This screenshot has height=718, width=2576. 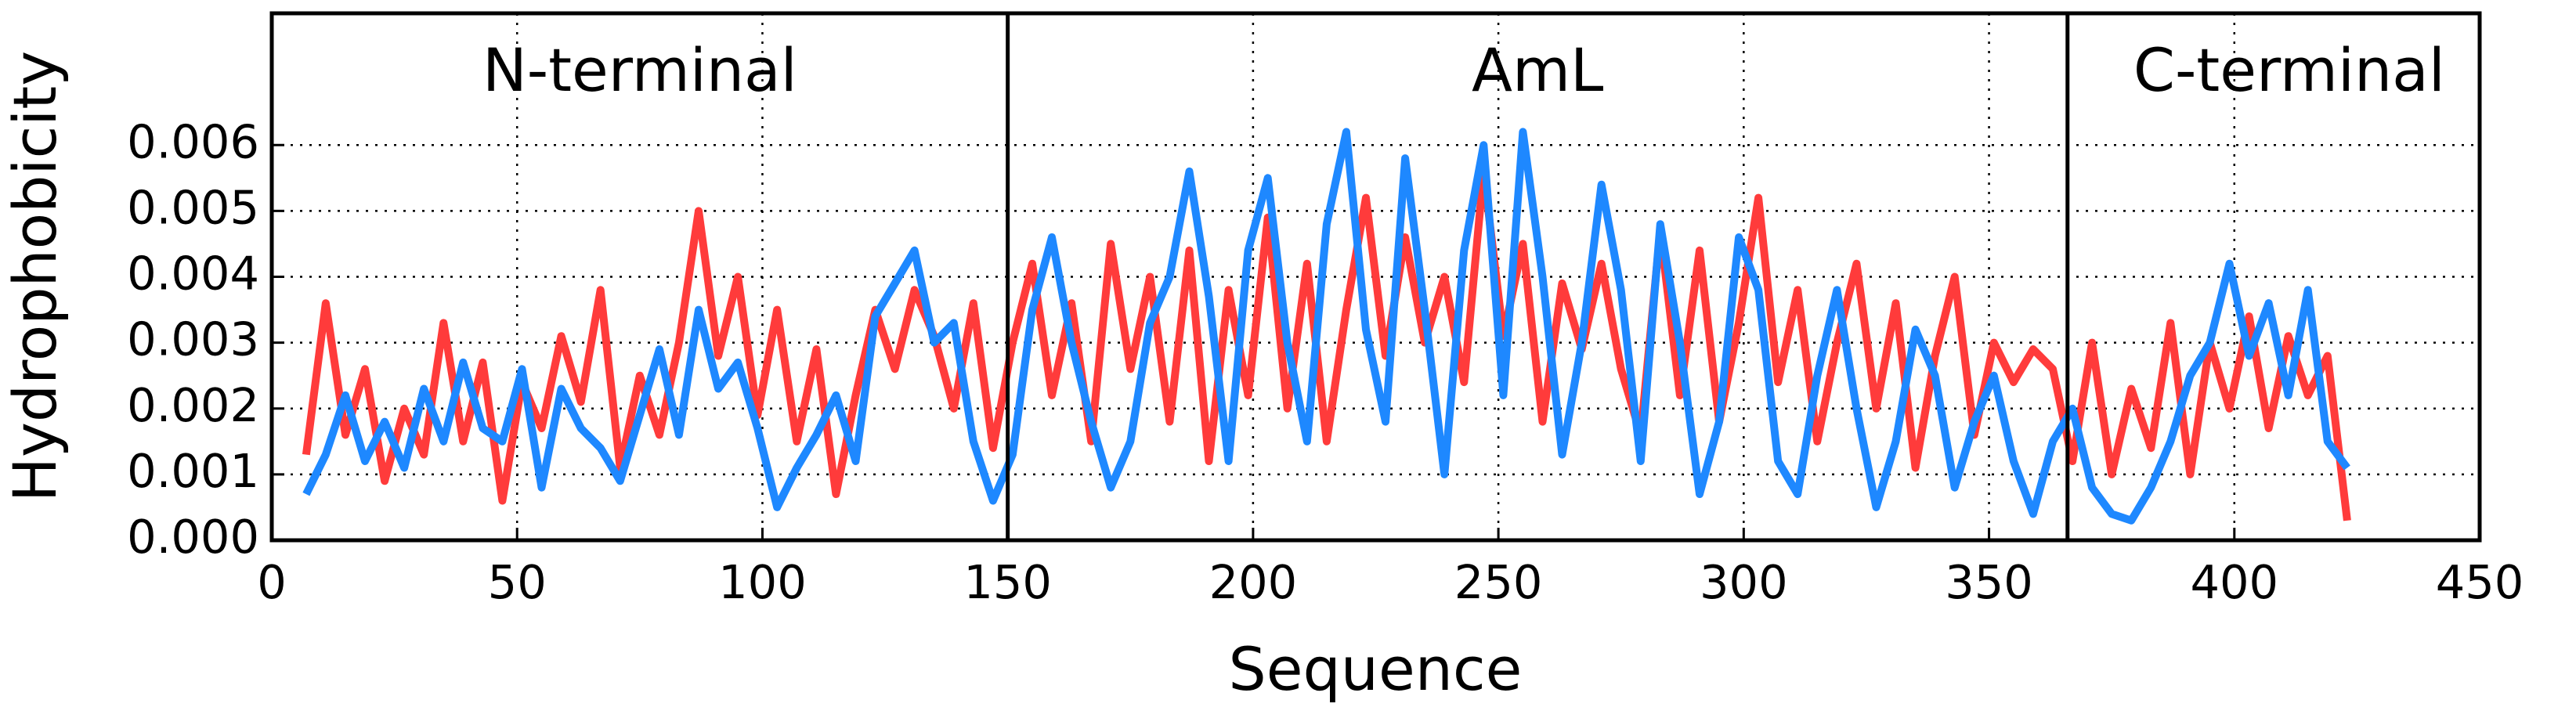 What do you see at coordinates (1989, 582) in the screenshot?
I see `x-tick-label: 350` at bounding box center [1989, 582].